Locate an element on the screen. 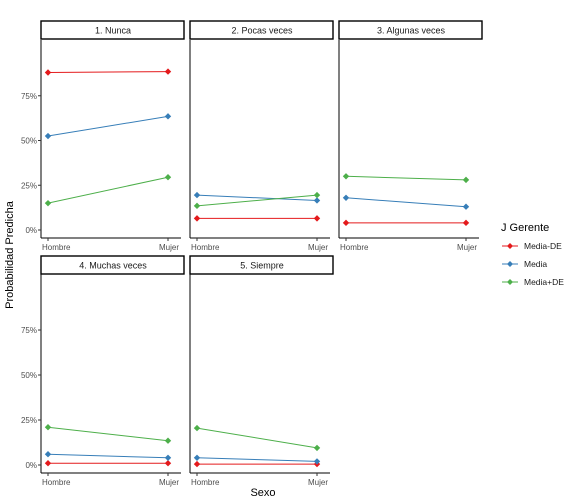  panel: 1. Nunca 0% 25% 50% 75% Hombre Mujer is located at coordinates (103, 136).